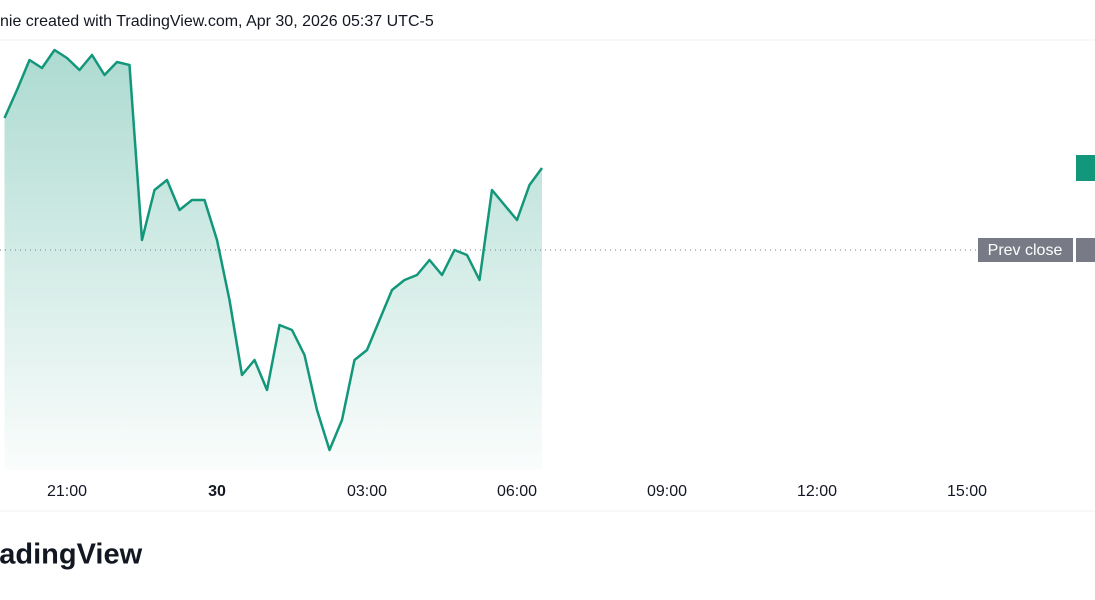 This screenshot has width=1095, height=600. I want to click on prev-close-tag, so click(1025, 250).